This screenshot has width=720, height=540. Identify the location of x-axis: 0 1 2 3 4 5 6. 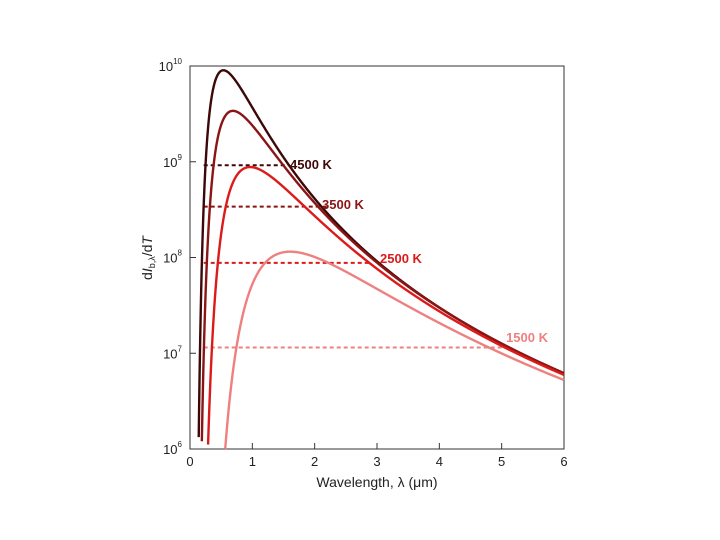
(377, 456).